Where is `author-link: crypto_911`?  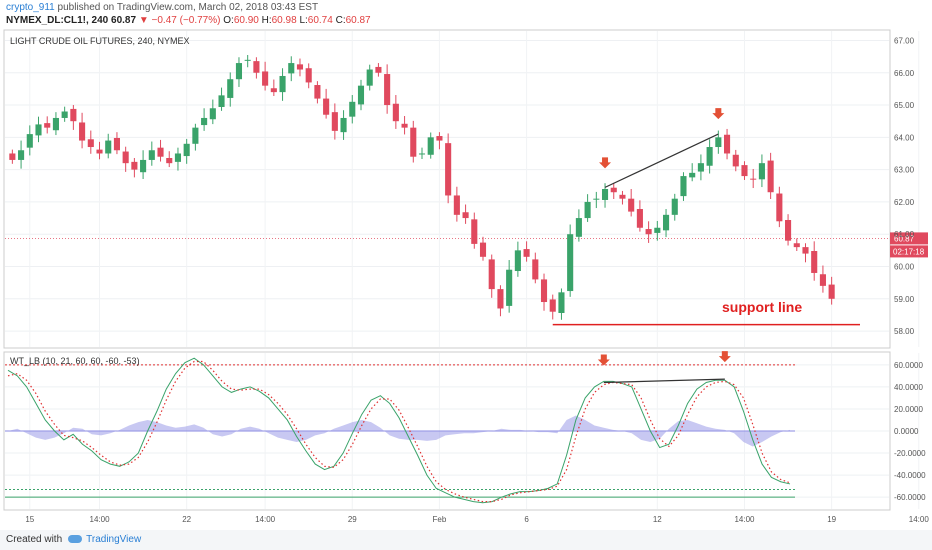 author-link: crypto_911 is located at coordinates (30, 7).